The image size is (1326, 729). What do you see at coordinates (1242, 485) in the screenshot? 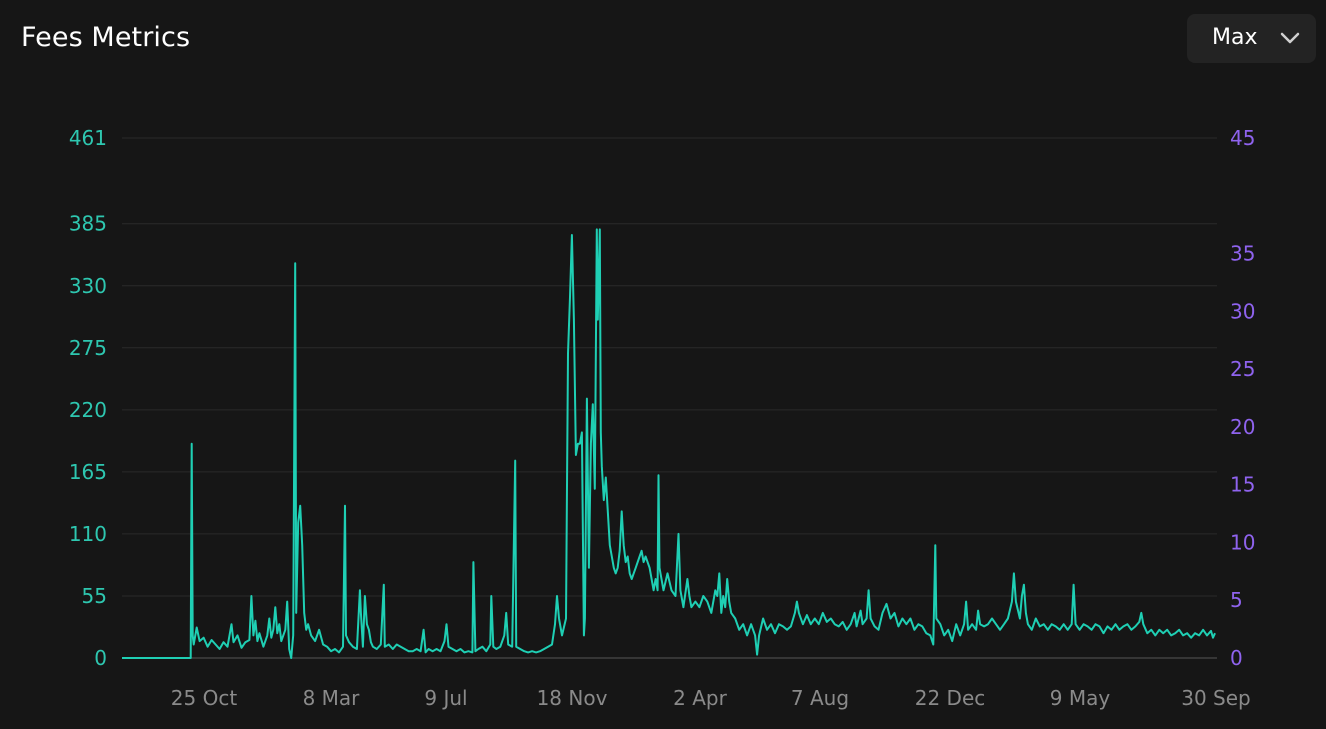
I see `right-tick-label-3: 15` at bounding box center [1242, 485].